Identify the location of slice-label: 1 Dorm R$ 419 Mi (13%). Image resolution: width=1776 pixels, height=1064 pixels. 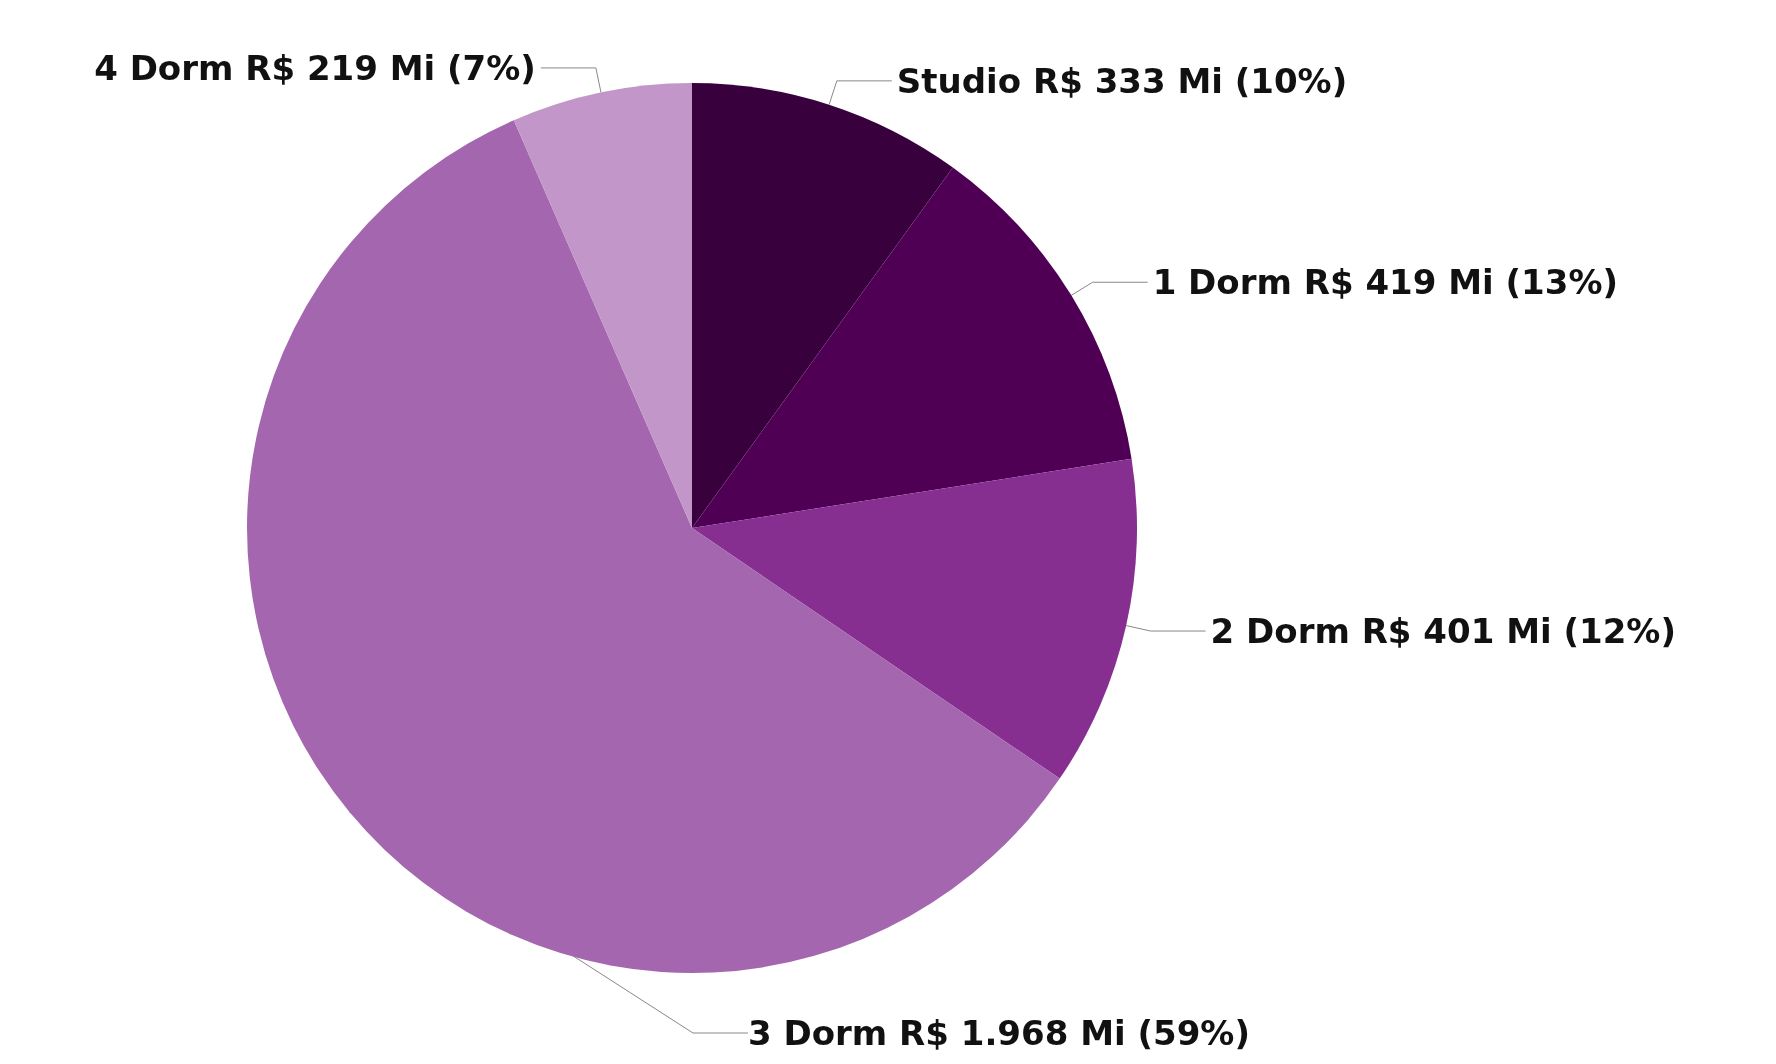
(1385, 282).